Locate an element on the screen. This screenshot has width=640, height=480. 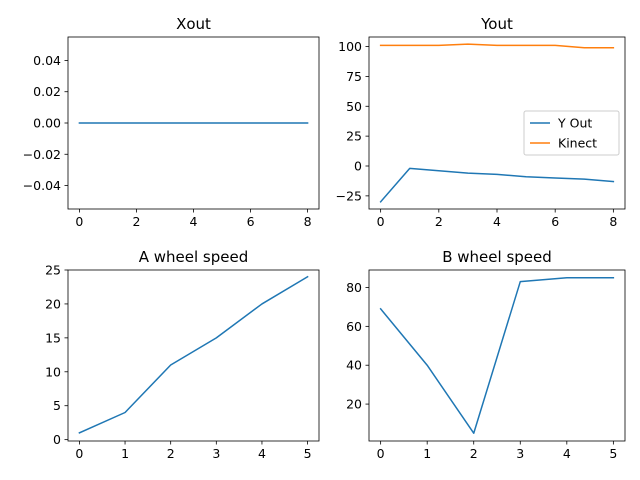
legend: Y Out Kinect is located at coordinates (571, 133).